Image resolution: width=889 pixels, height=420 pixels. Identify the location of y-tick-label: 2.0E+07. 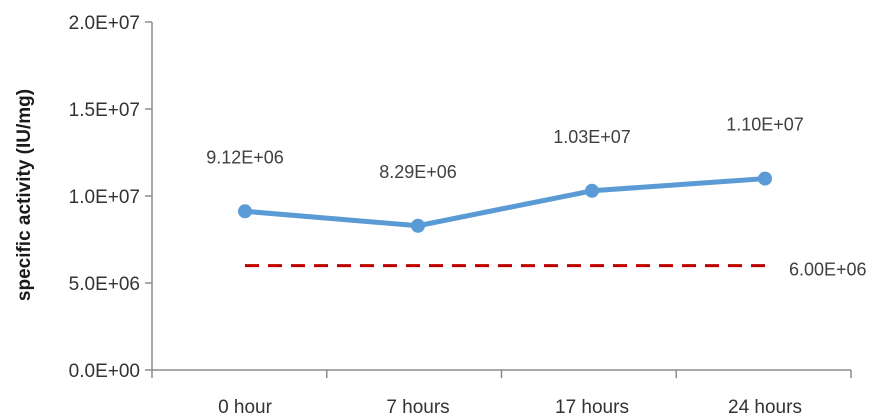
(104, 23).